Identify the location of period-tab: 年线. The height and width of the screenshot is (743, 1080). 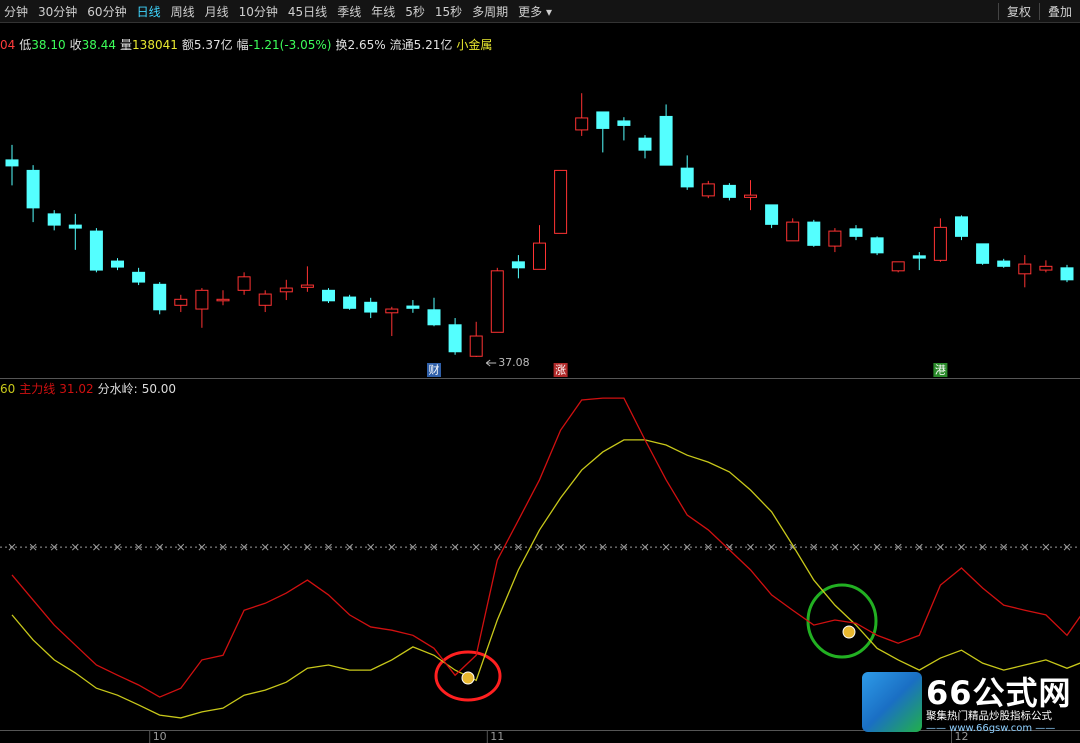
(383, 11).